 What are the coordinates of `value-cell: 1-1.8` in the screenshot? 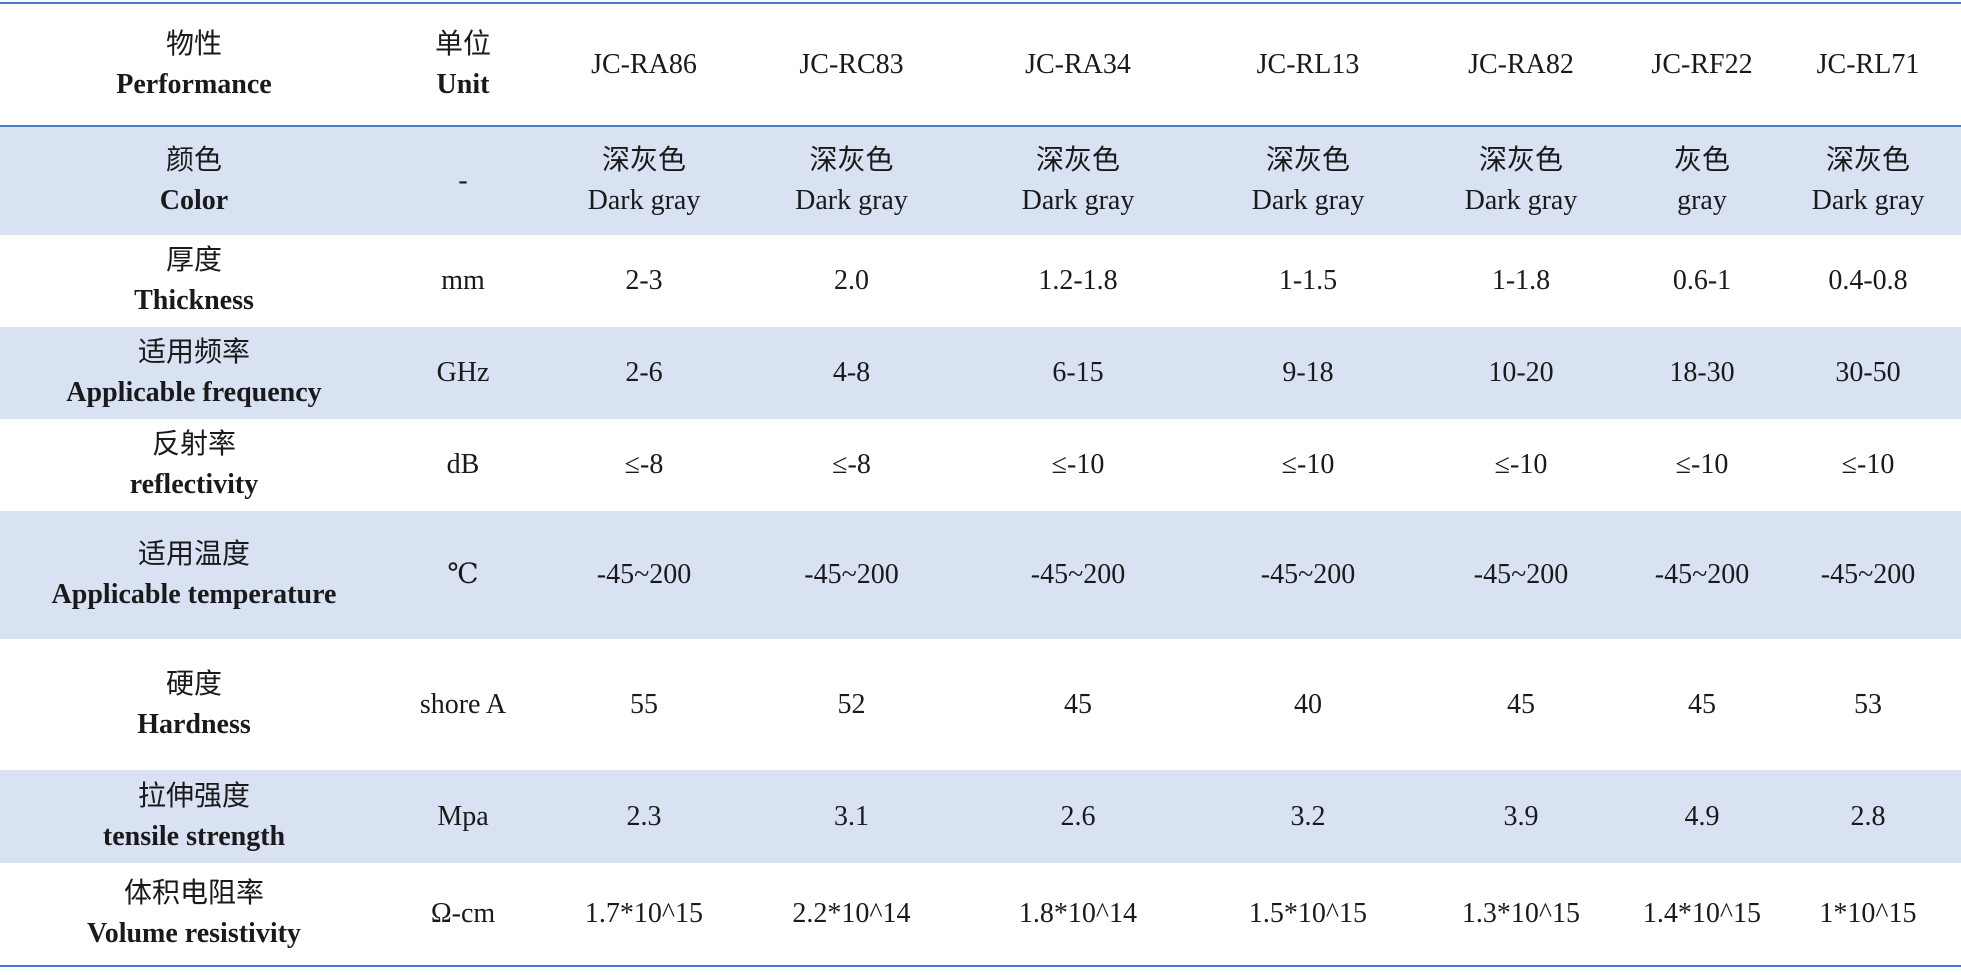 It's located at (1521, 280).